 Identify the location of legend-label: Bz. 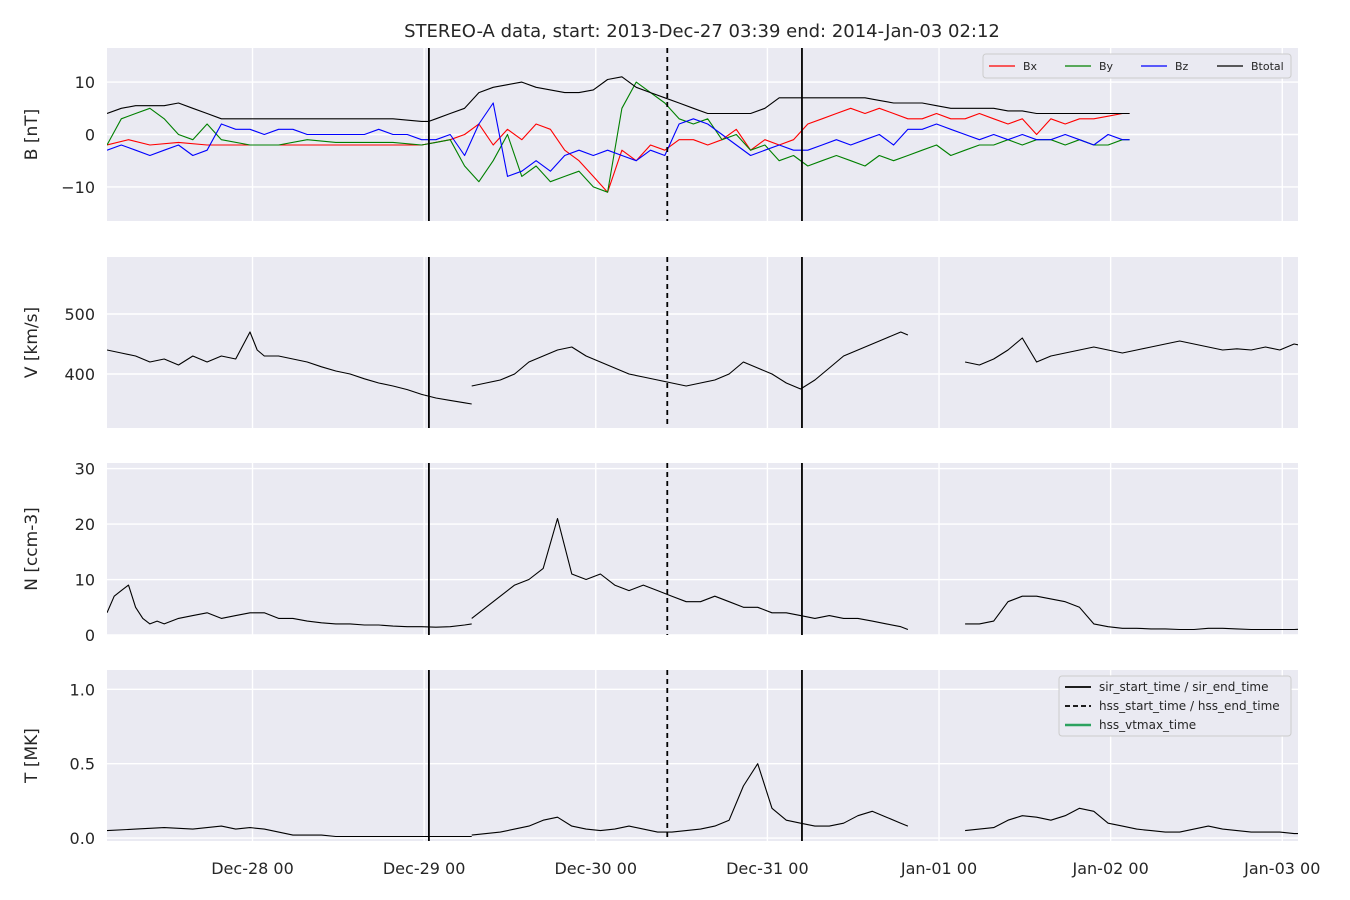
(1182, 66).